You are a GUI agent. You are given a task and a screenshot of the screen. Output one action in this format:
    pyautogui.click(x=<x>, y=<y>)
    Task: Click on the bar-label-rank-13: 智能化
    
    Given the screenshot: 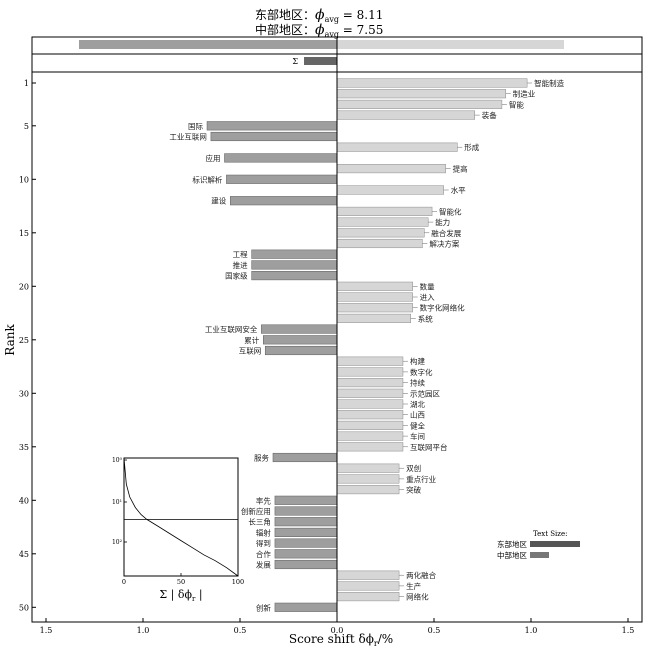 What is the action you would take?
    pyautogui.click(x=450, y=211)
    